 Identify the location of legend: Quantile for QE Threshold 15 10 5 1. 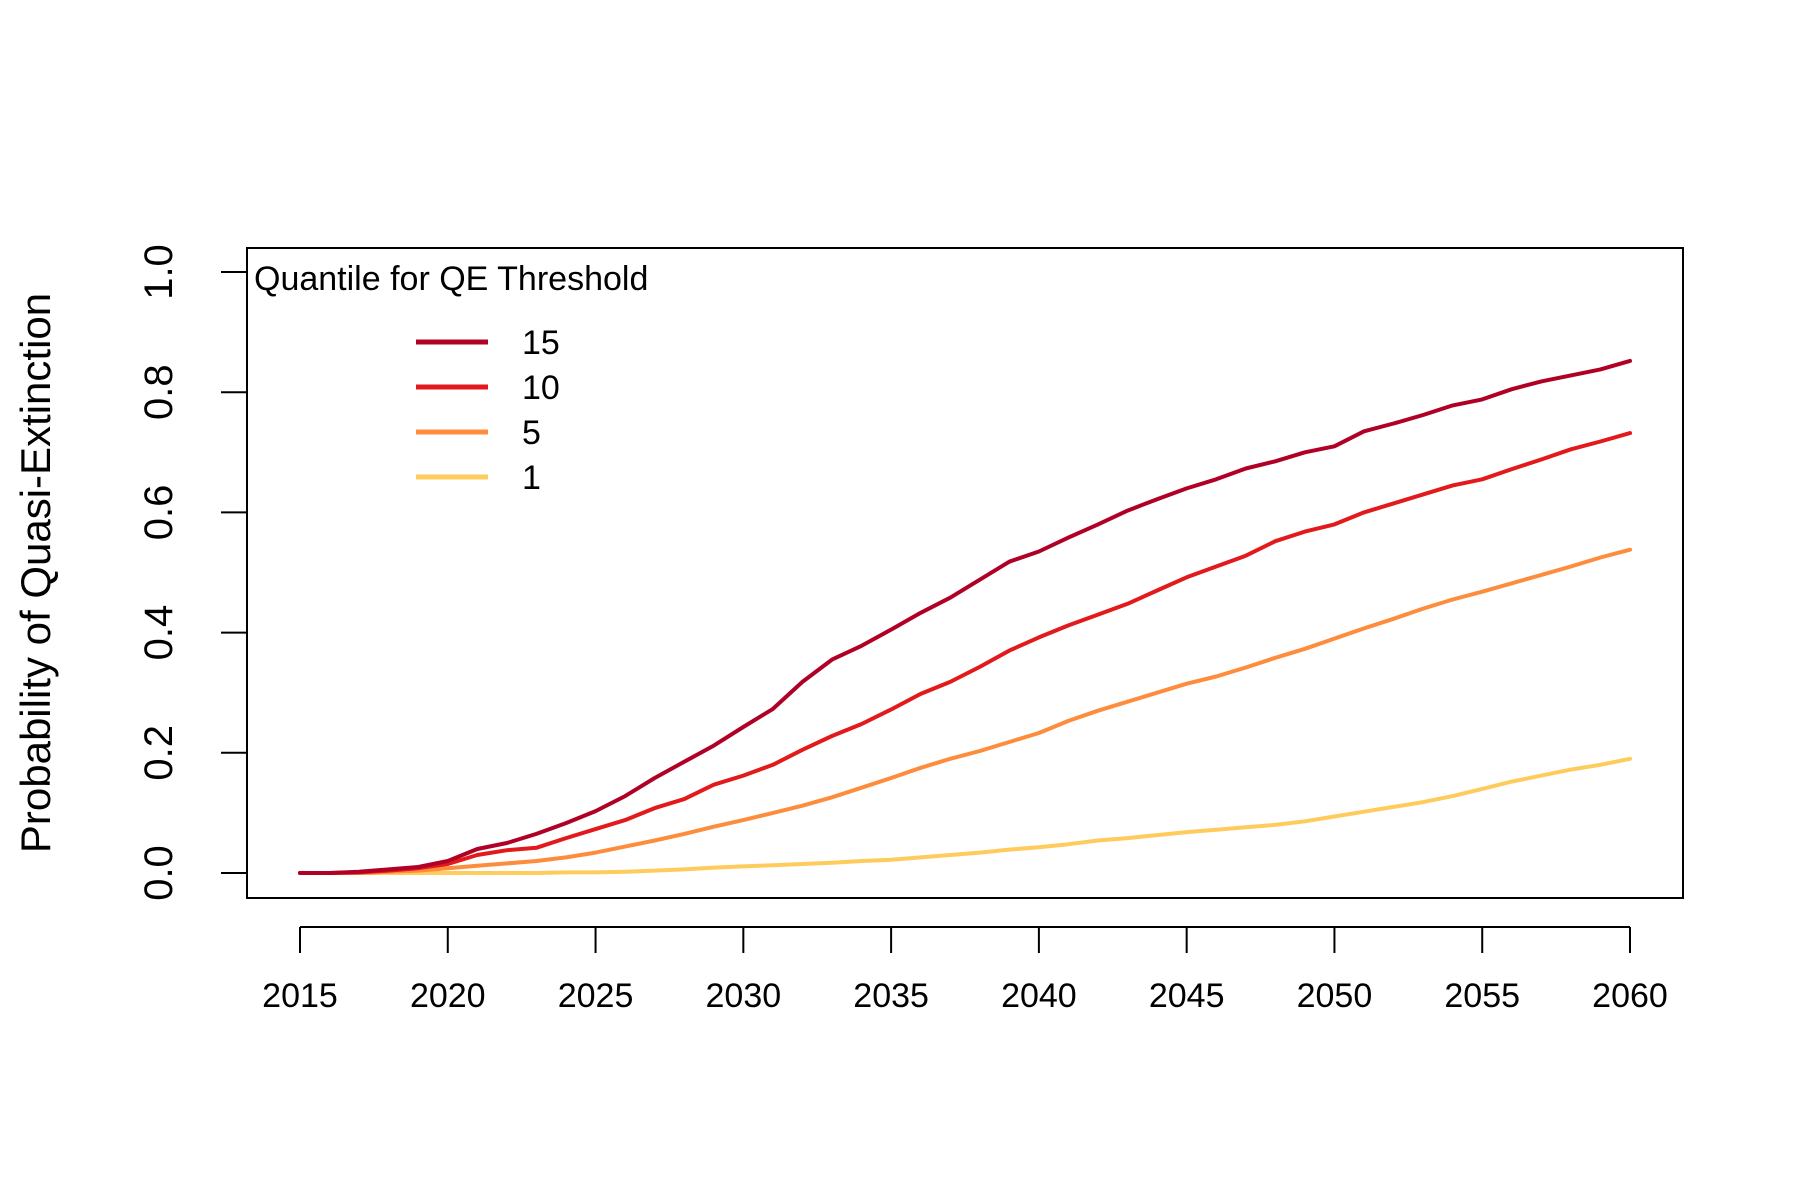
(451, 378).